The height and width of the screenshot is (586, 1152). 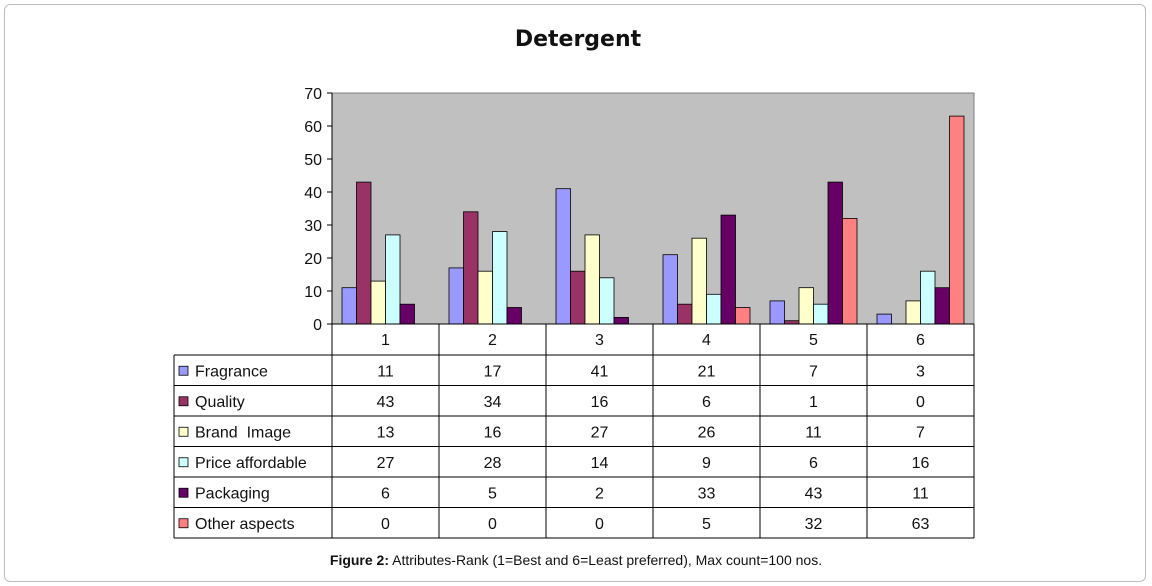 I want to click on data-label: 41, so click(x=600, y=371).